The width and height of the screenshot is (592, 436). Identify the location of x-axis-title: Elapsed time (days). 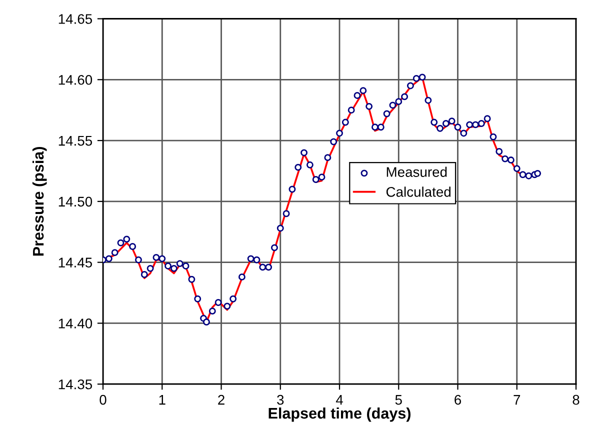
(339, 414).